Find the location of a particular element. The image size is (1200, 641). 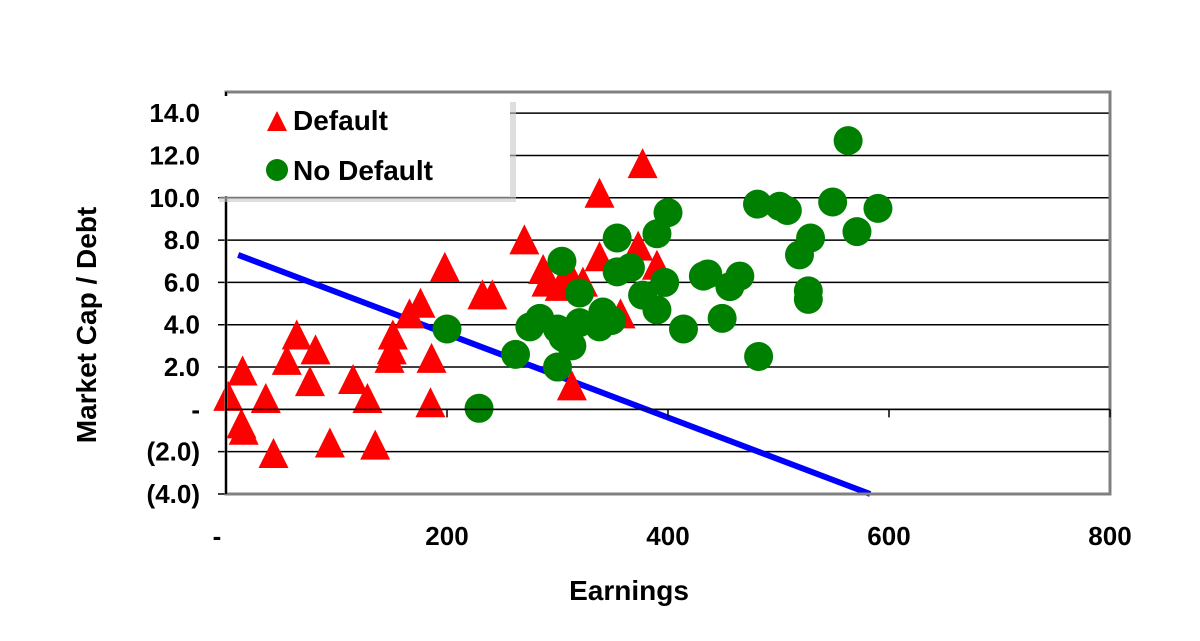

x-tick-label: 200 is located at coordinates (446, 536).